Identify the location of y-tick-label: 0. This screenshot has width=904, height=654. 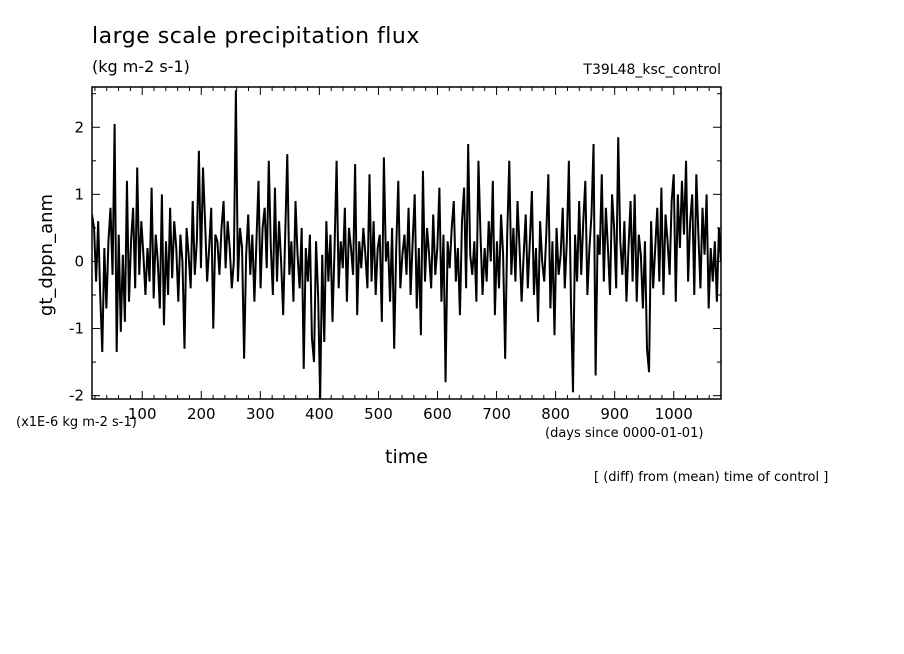
(79, 261).